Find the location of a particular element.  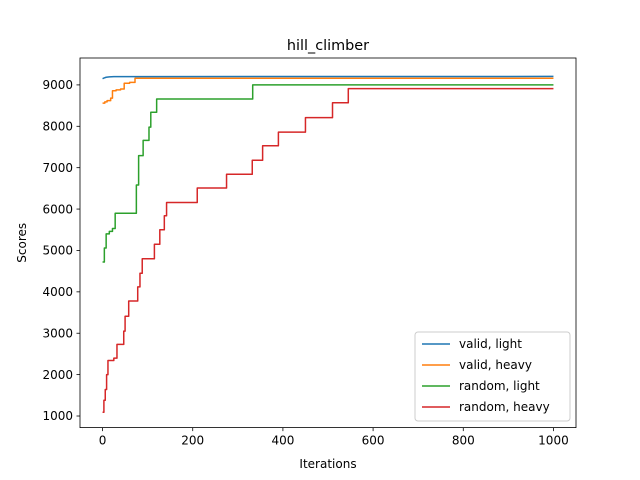

x-tick-label-5: 1000 is located at coordinates (553, 441).